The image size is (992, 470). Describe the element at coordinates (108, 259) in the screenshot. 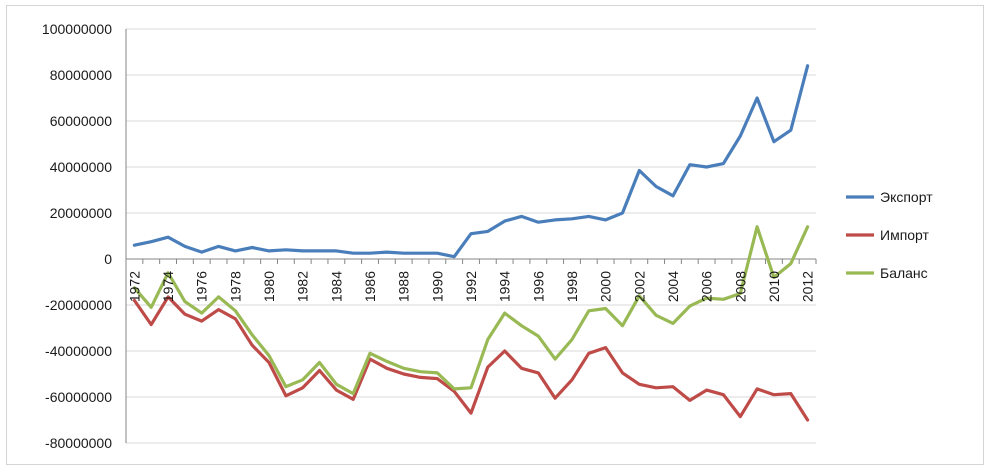

I see `y-tick-label: 0` at that location.